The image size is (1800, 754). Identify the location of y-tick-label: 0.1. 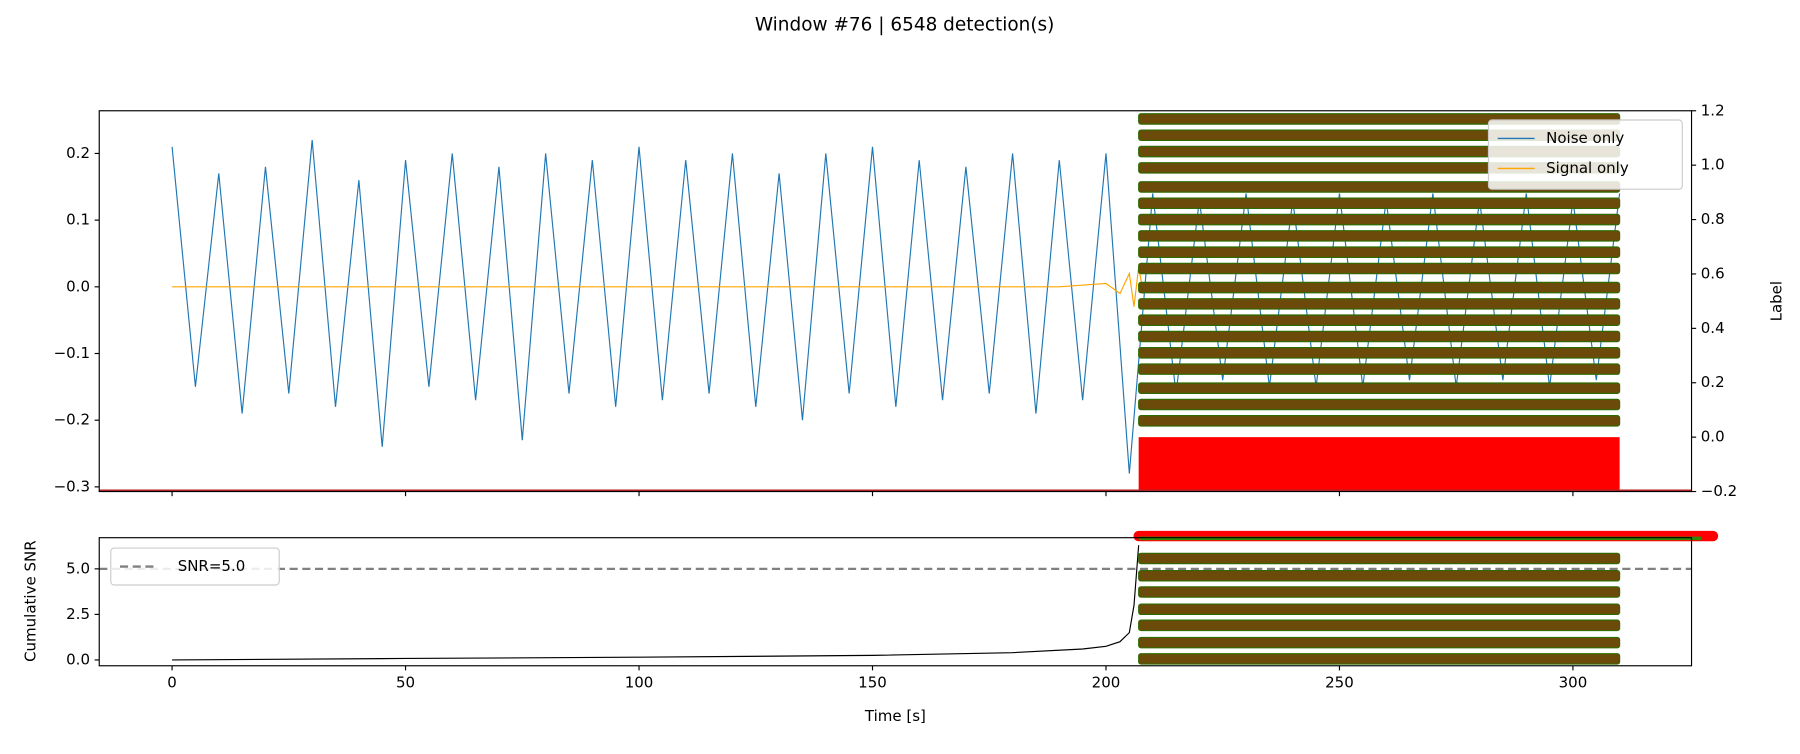
(78, 220).